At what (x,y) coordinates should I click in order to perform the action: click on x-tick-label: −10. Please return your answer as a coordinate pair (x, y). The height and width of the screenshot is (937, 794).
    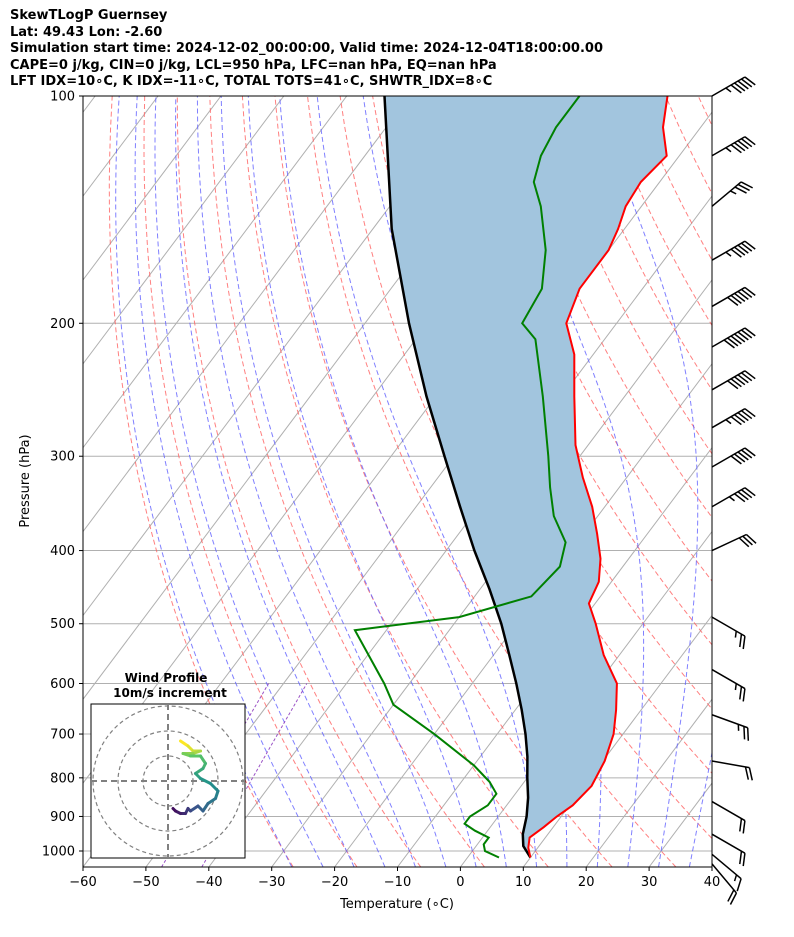
    Looking at the image, I should click on (397, 882).